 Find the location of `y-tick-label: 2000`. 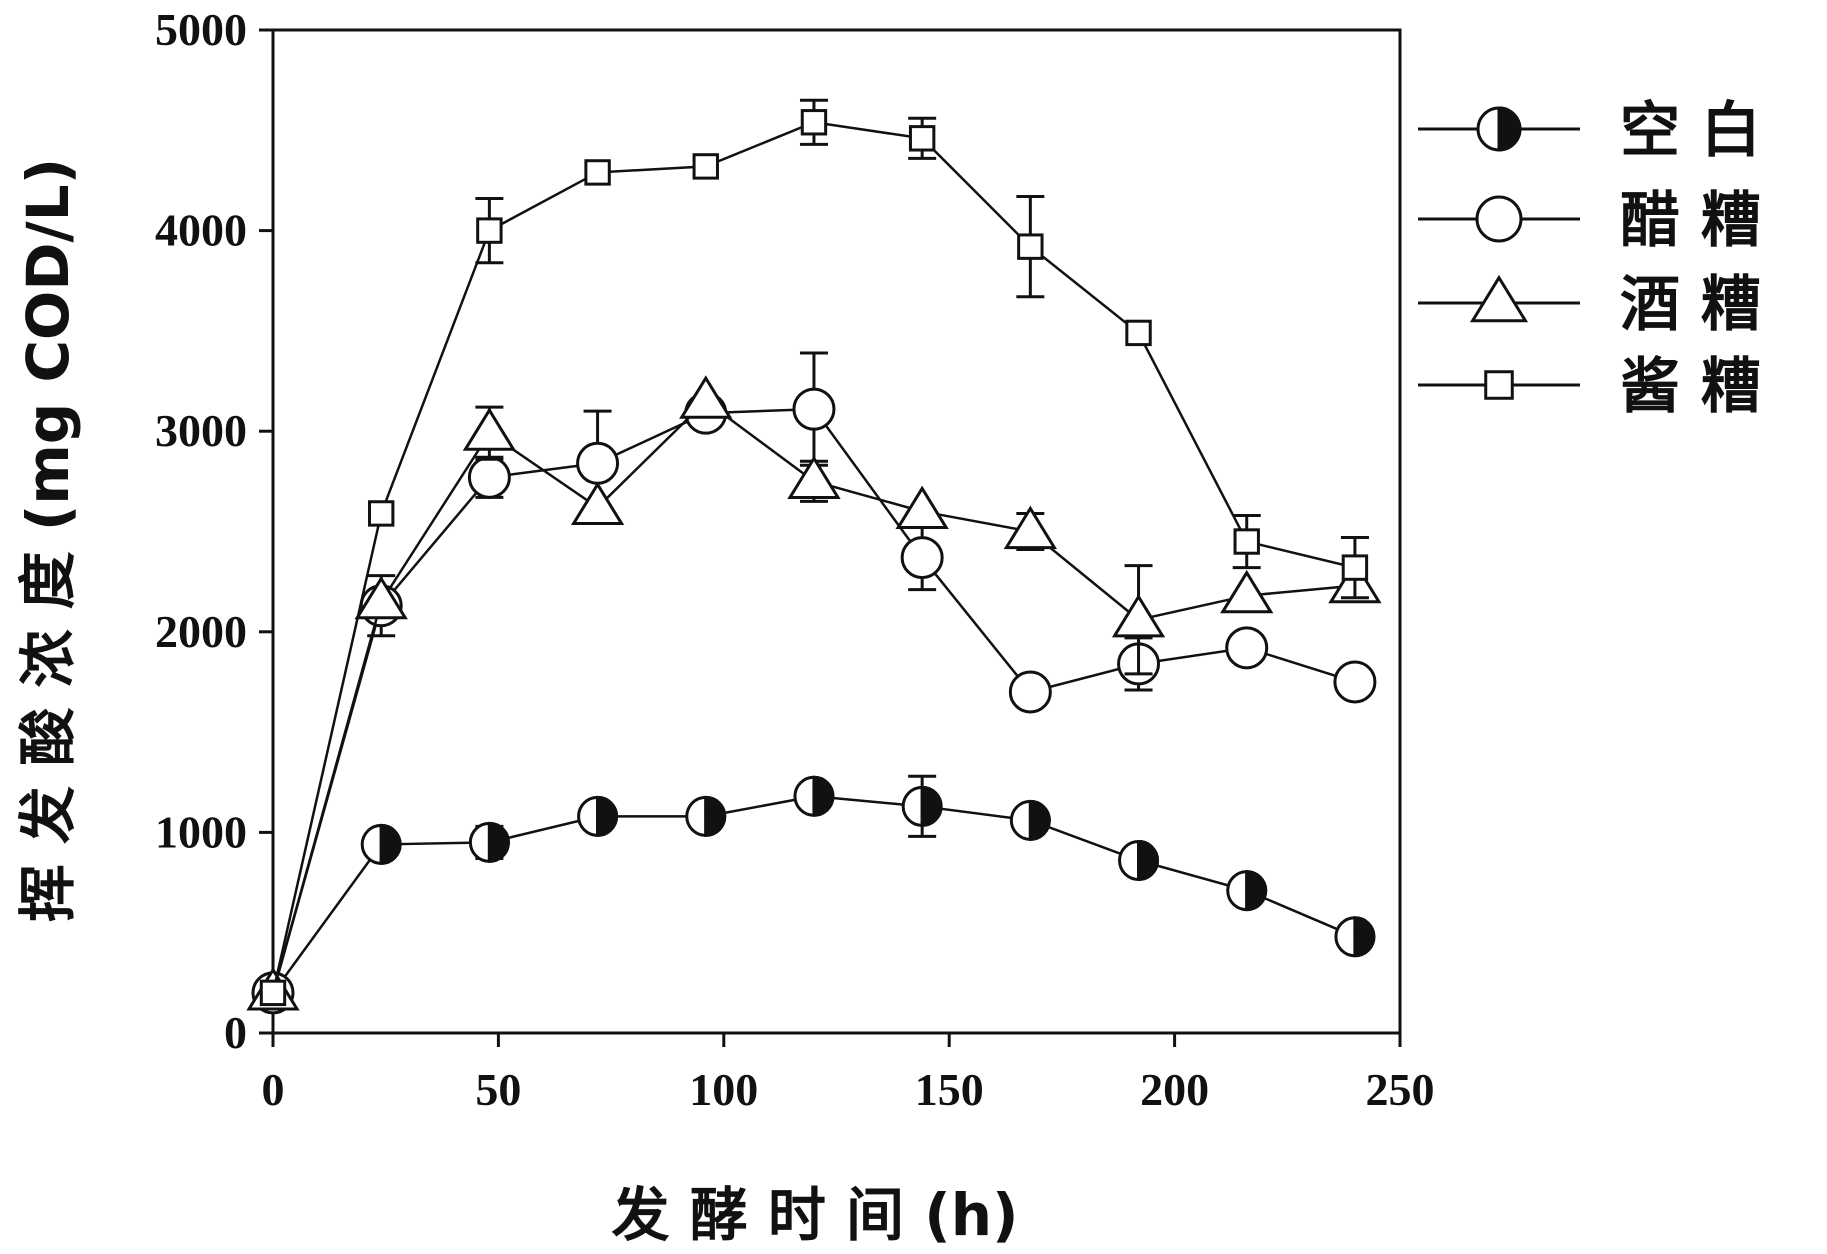

y-tick-label: 2000 is located at coordinates (201, 631).